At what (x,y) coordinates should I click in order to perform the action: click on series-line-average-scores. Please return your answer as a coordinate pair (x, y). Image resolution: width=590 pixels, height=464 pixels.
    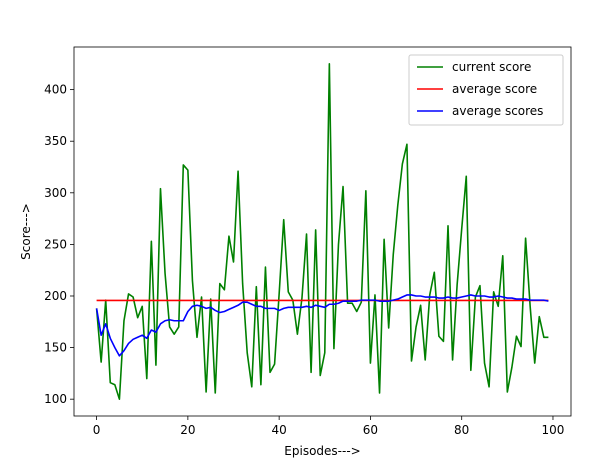
    Looking at the image, I should click on (322, 325).